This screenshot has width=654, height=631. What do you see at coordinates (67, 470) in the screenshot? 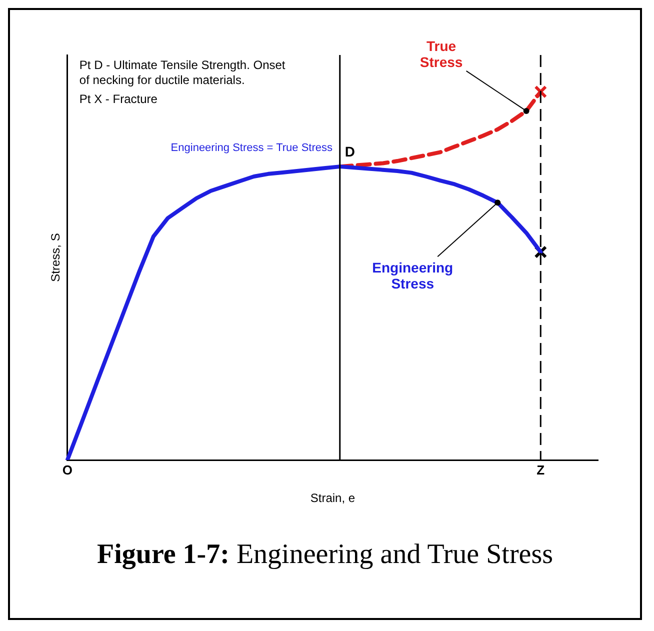
I see `x-tick-label: O` at bounding box center [67, 470].